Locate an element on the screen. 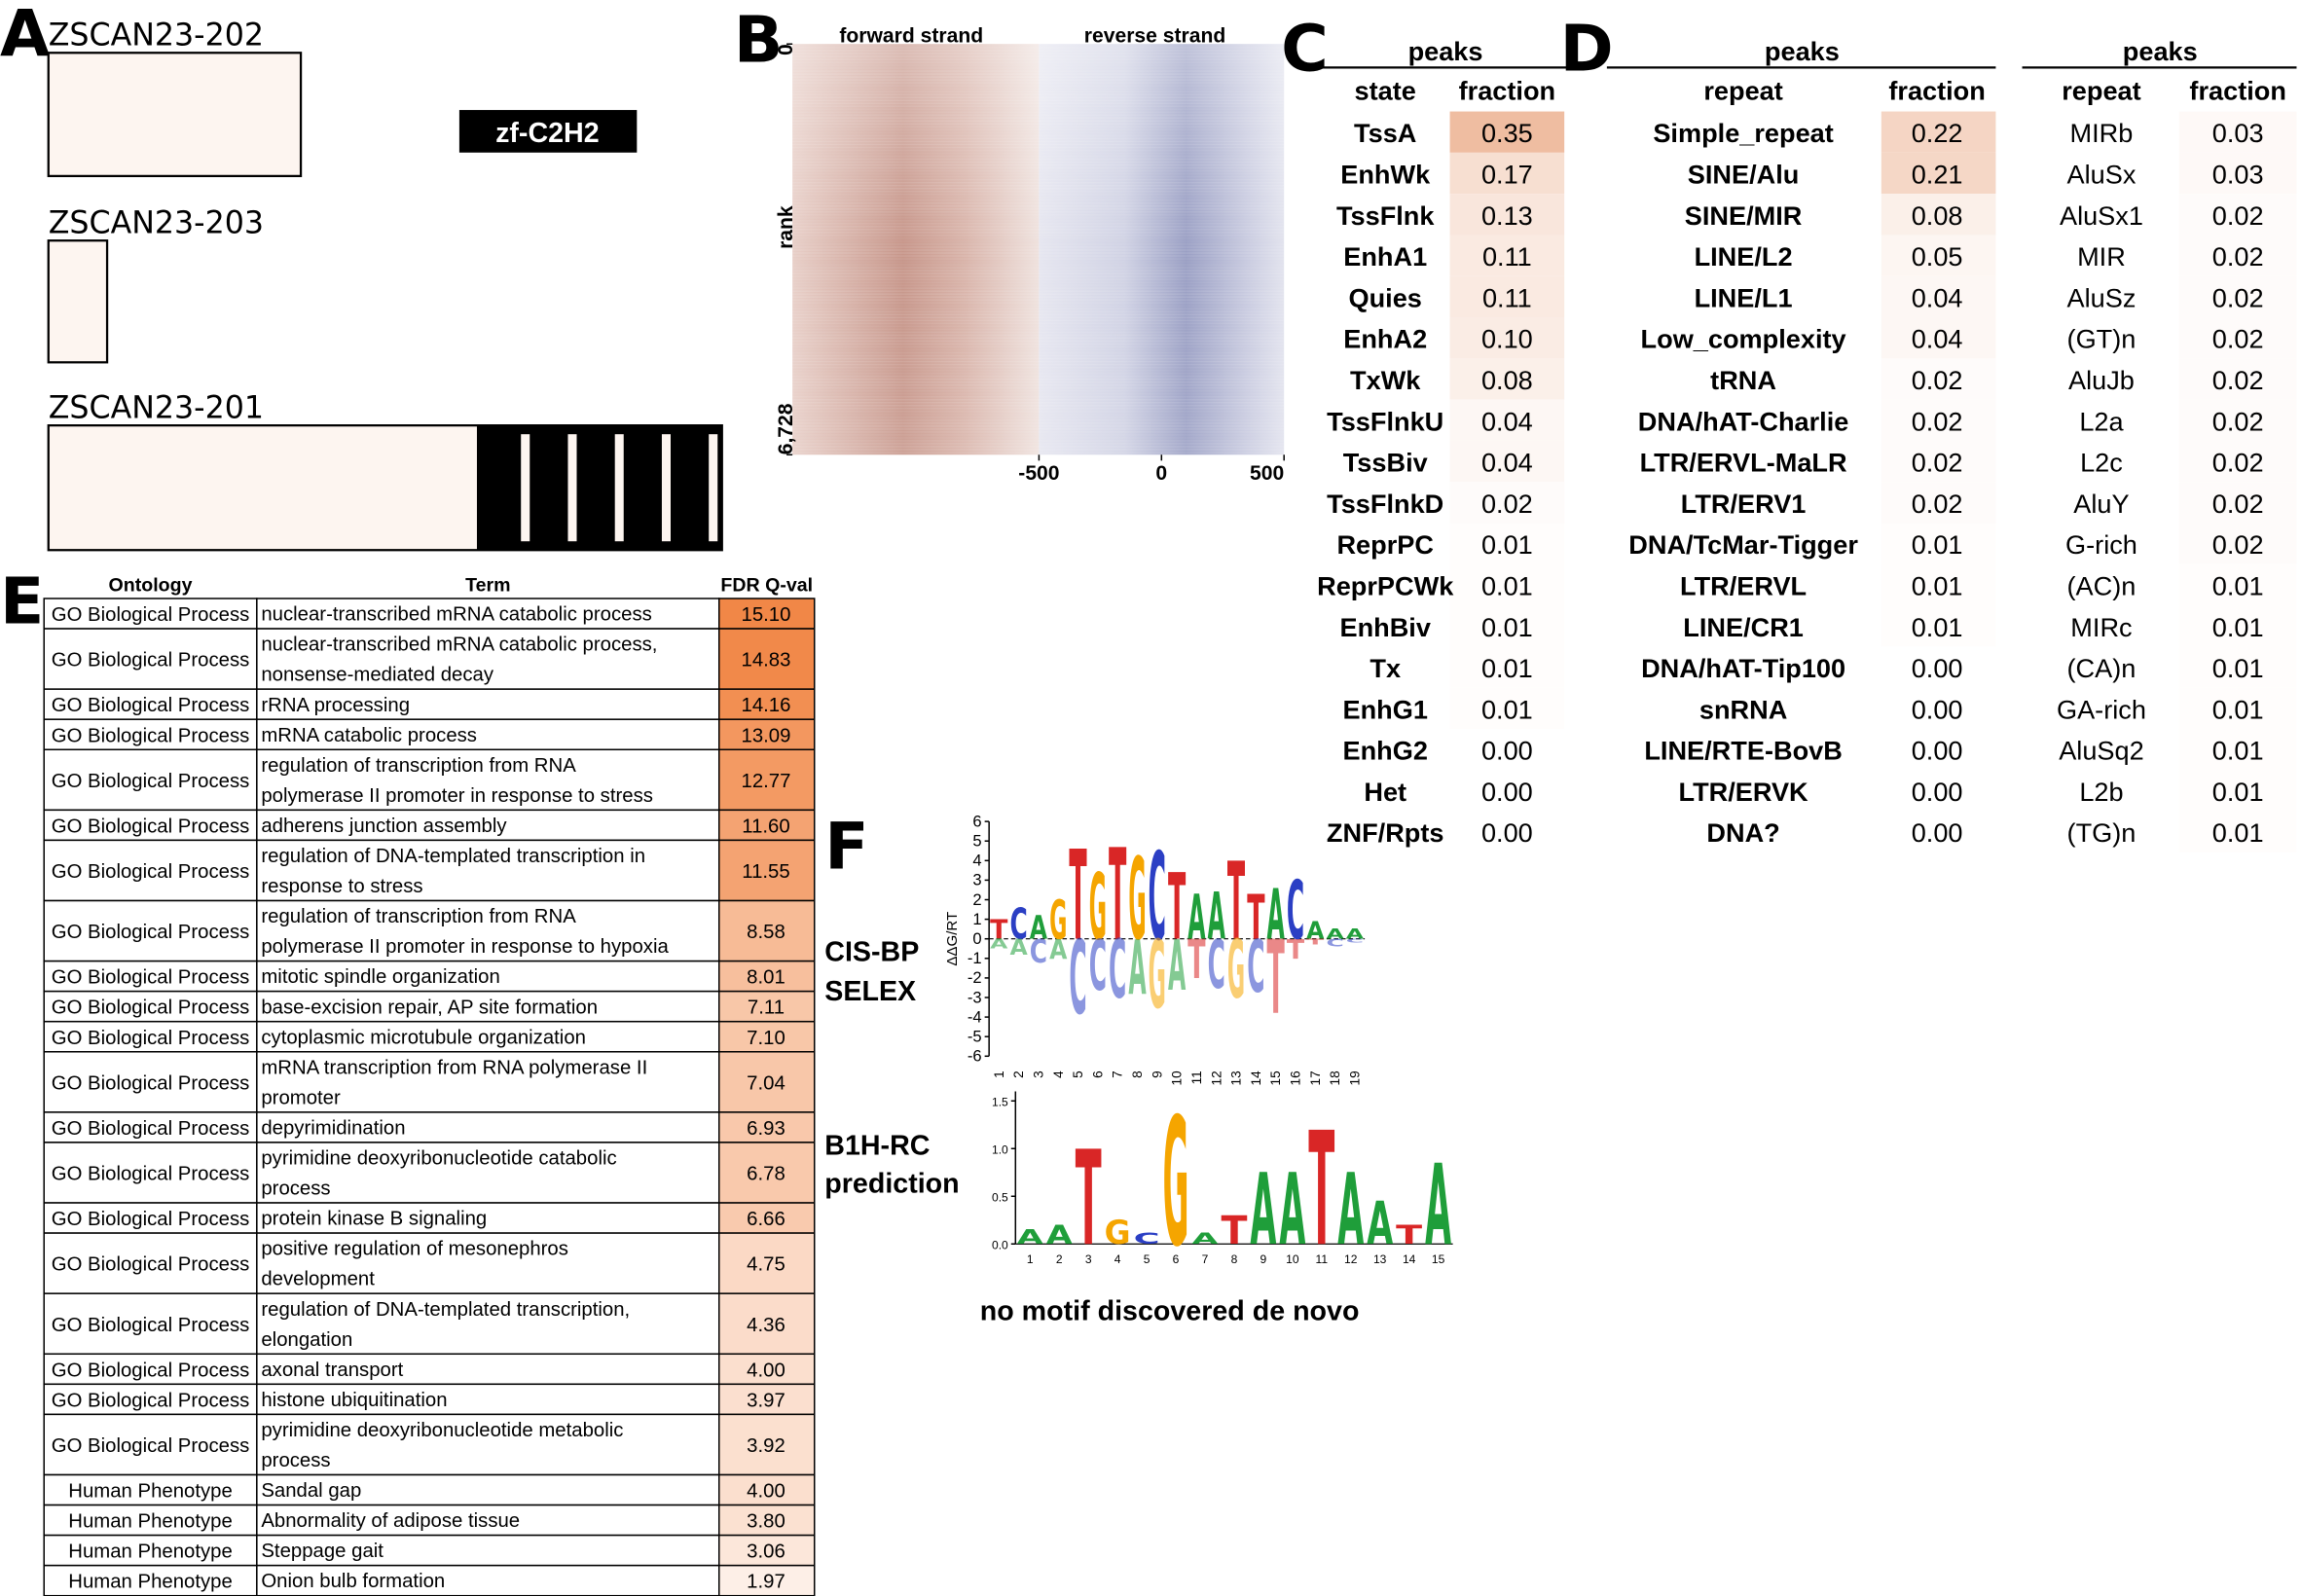  x-tick-label: 4 is located at coordinates (1117, 1259).